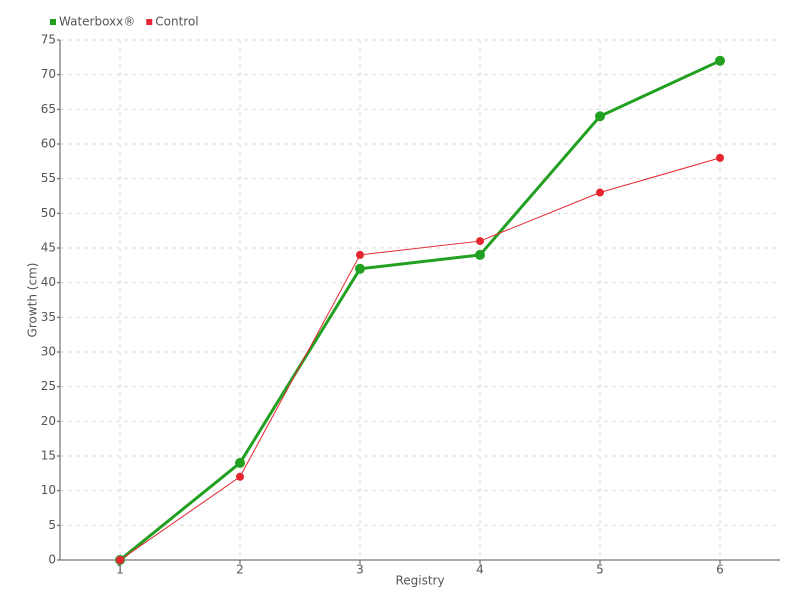 The image size is (800, 604). I want to click on y-tick-label: 55, so click(48, 178).